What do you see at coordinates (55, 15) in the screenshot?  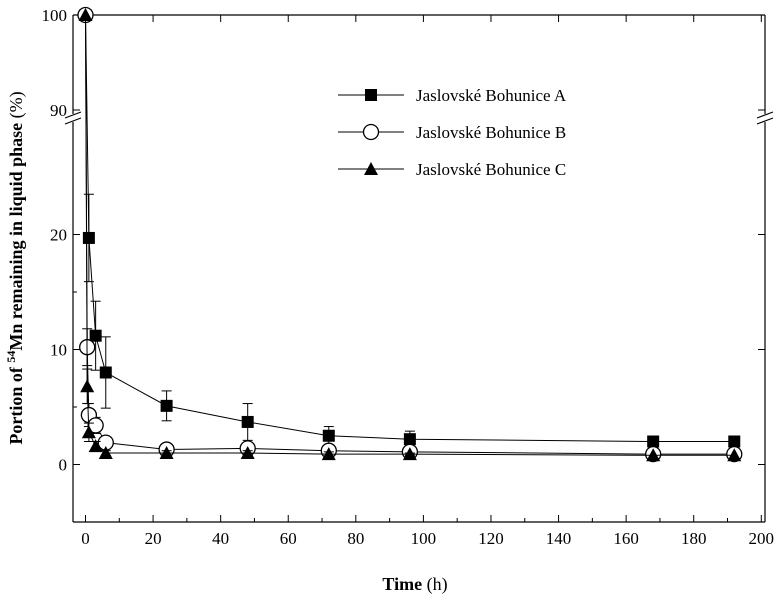 I see `y-tick-label: 100` at bounding box center [55, 15].